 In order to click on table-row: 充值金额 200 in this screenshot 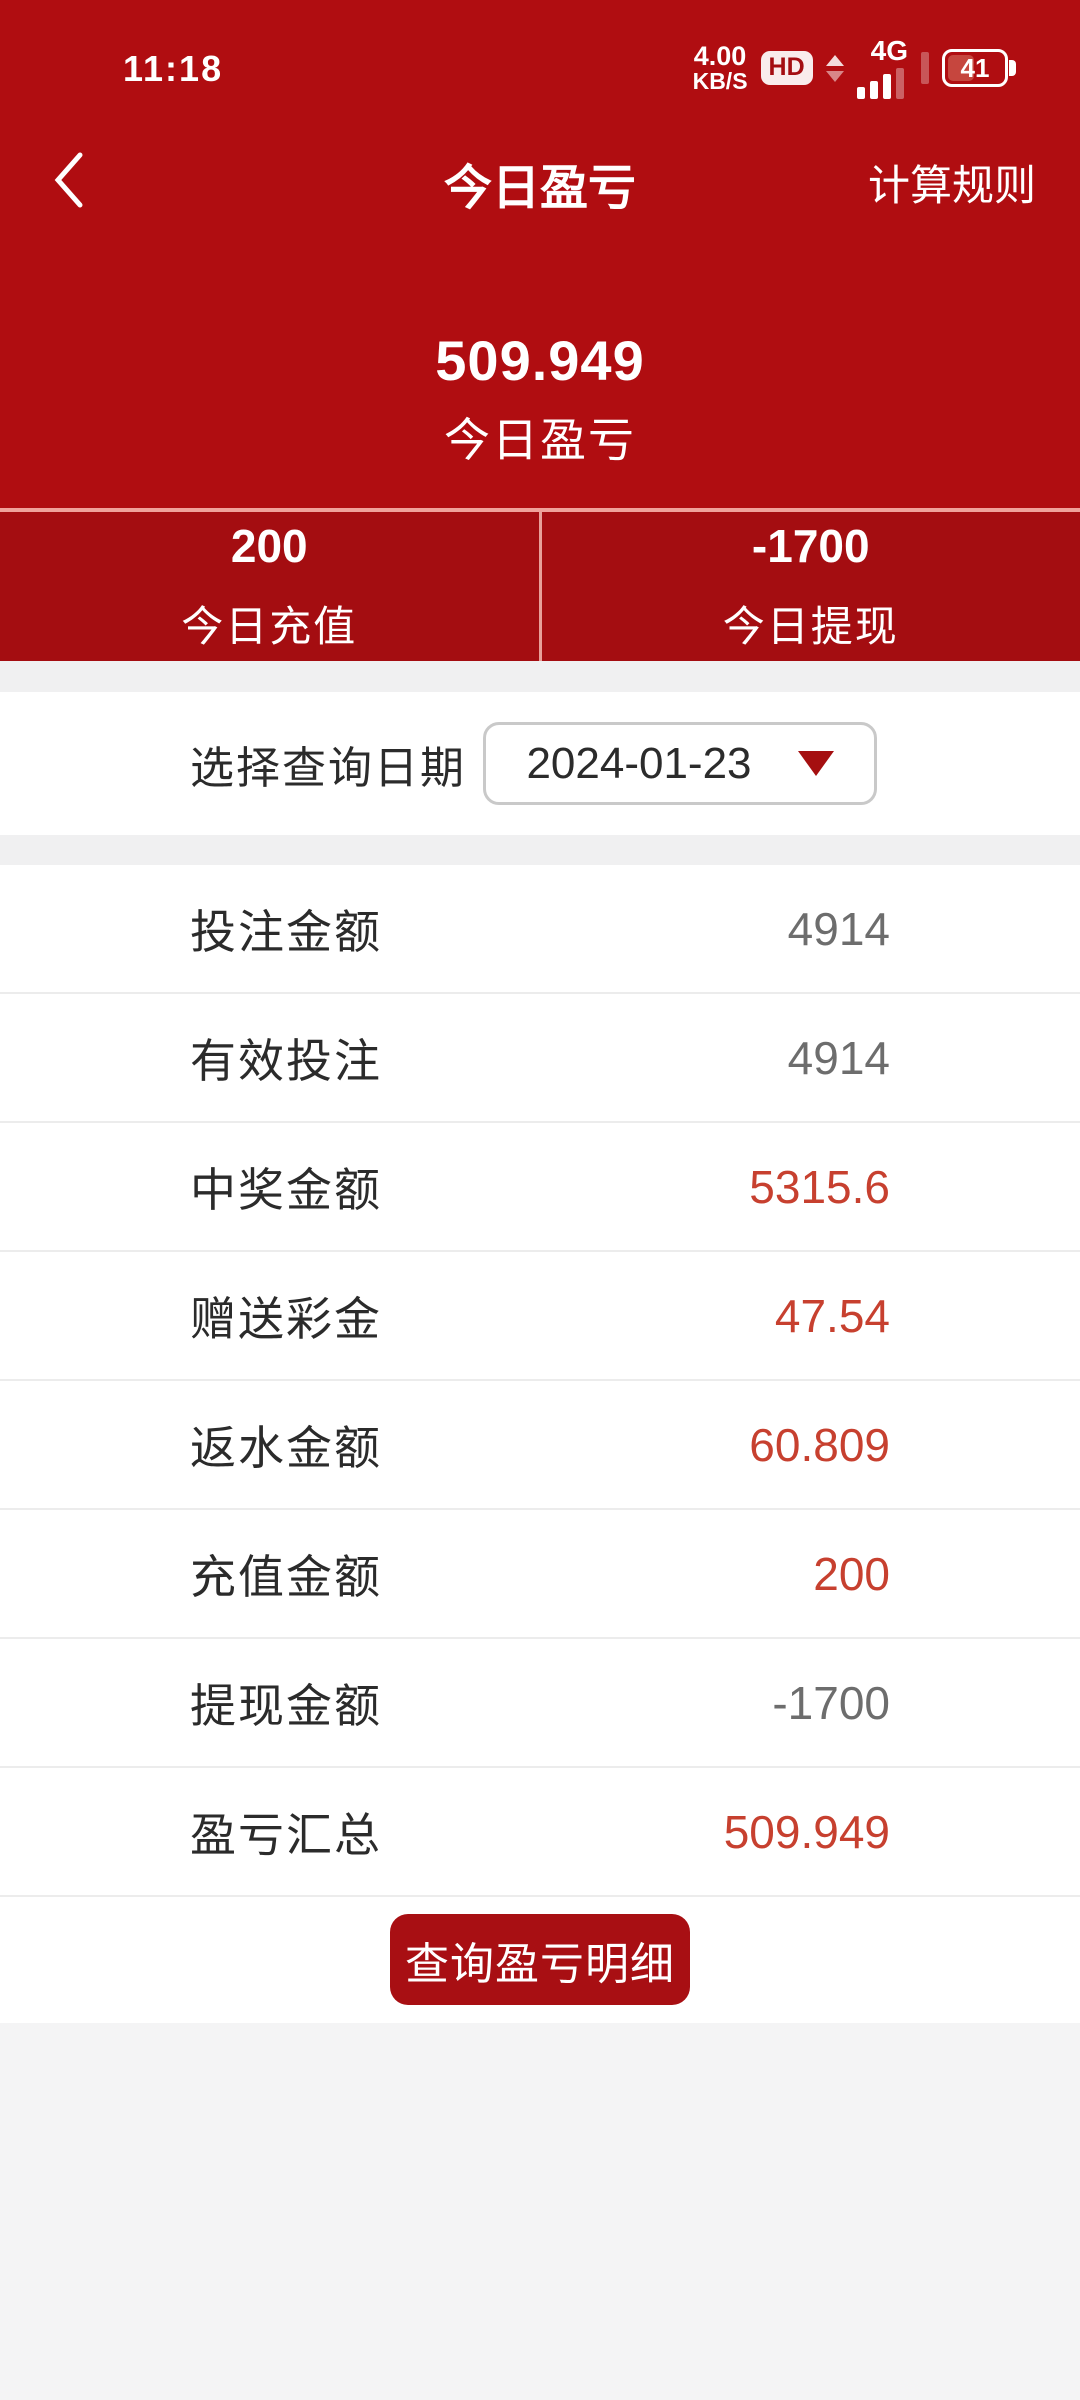, I will do `click(540, 1574)`.